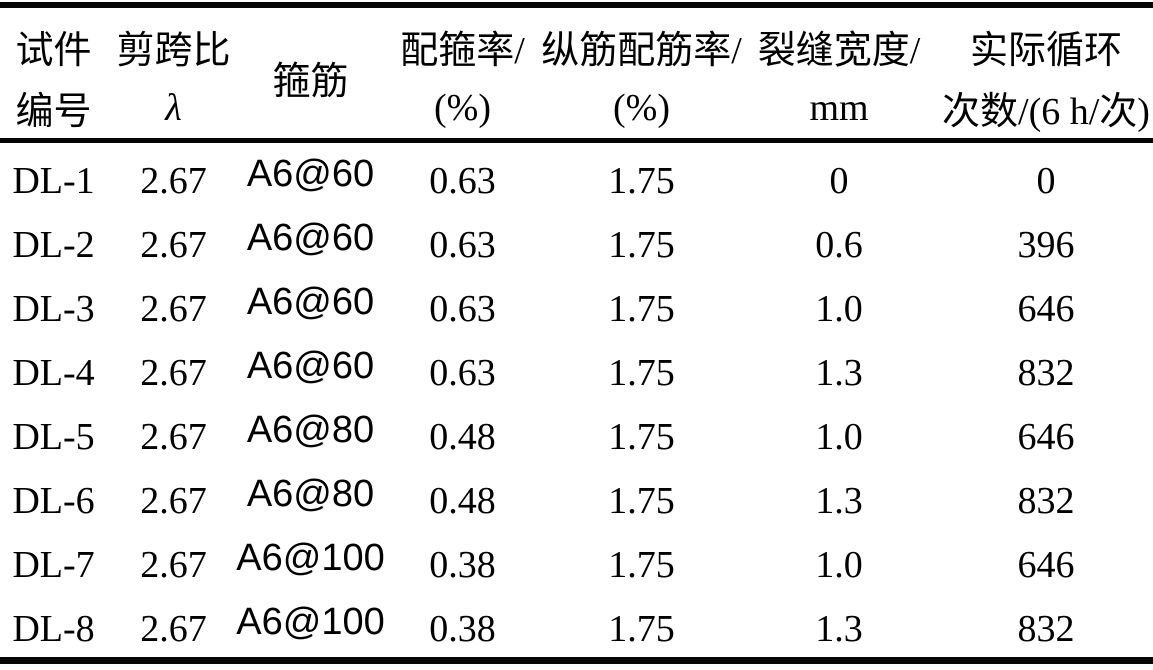  Describe the element at coordinates (1045, 51) in the screenshot. I see `header-label: 实际循环` at that location.